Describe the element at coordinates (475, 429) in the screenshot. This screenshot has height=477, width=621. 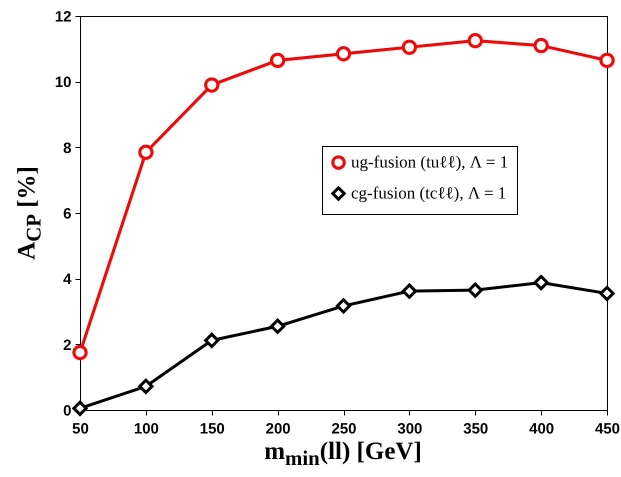
I see `x-tick-label: 350` at that location.